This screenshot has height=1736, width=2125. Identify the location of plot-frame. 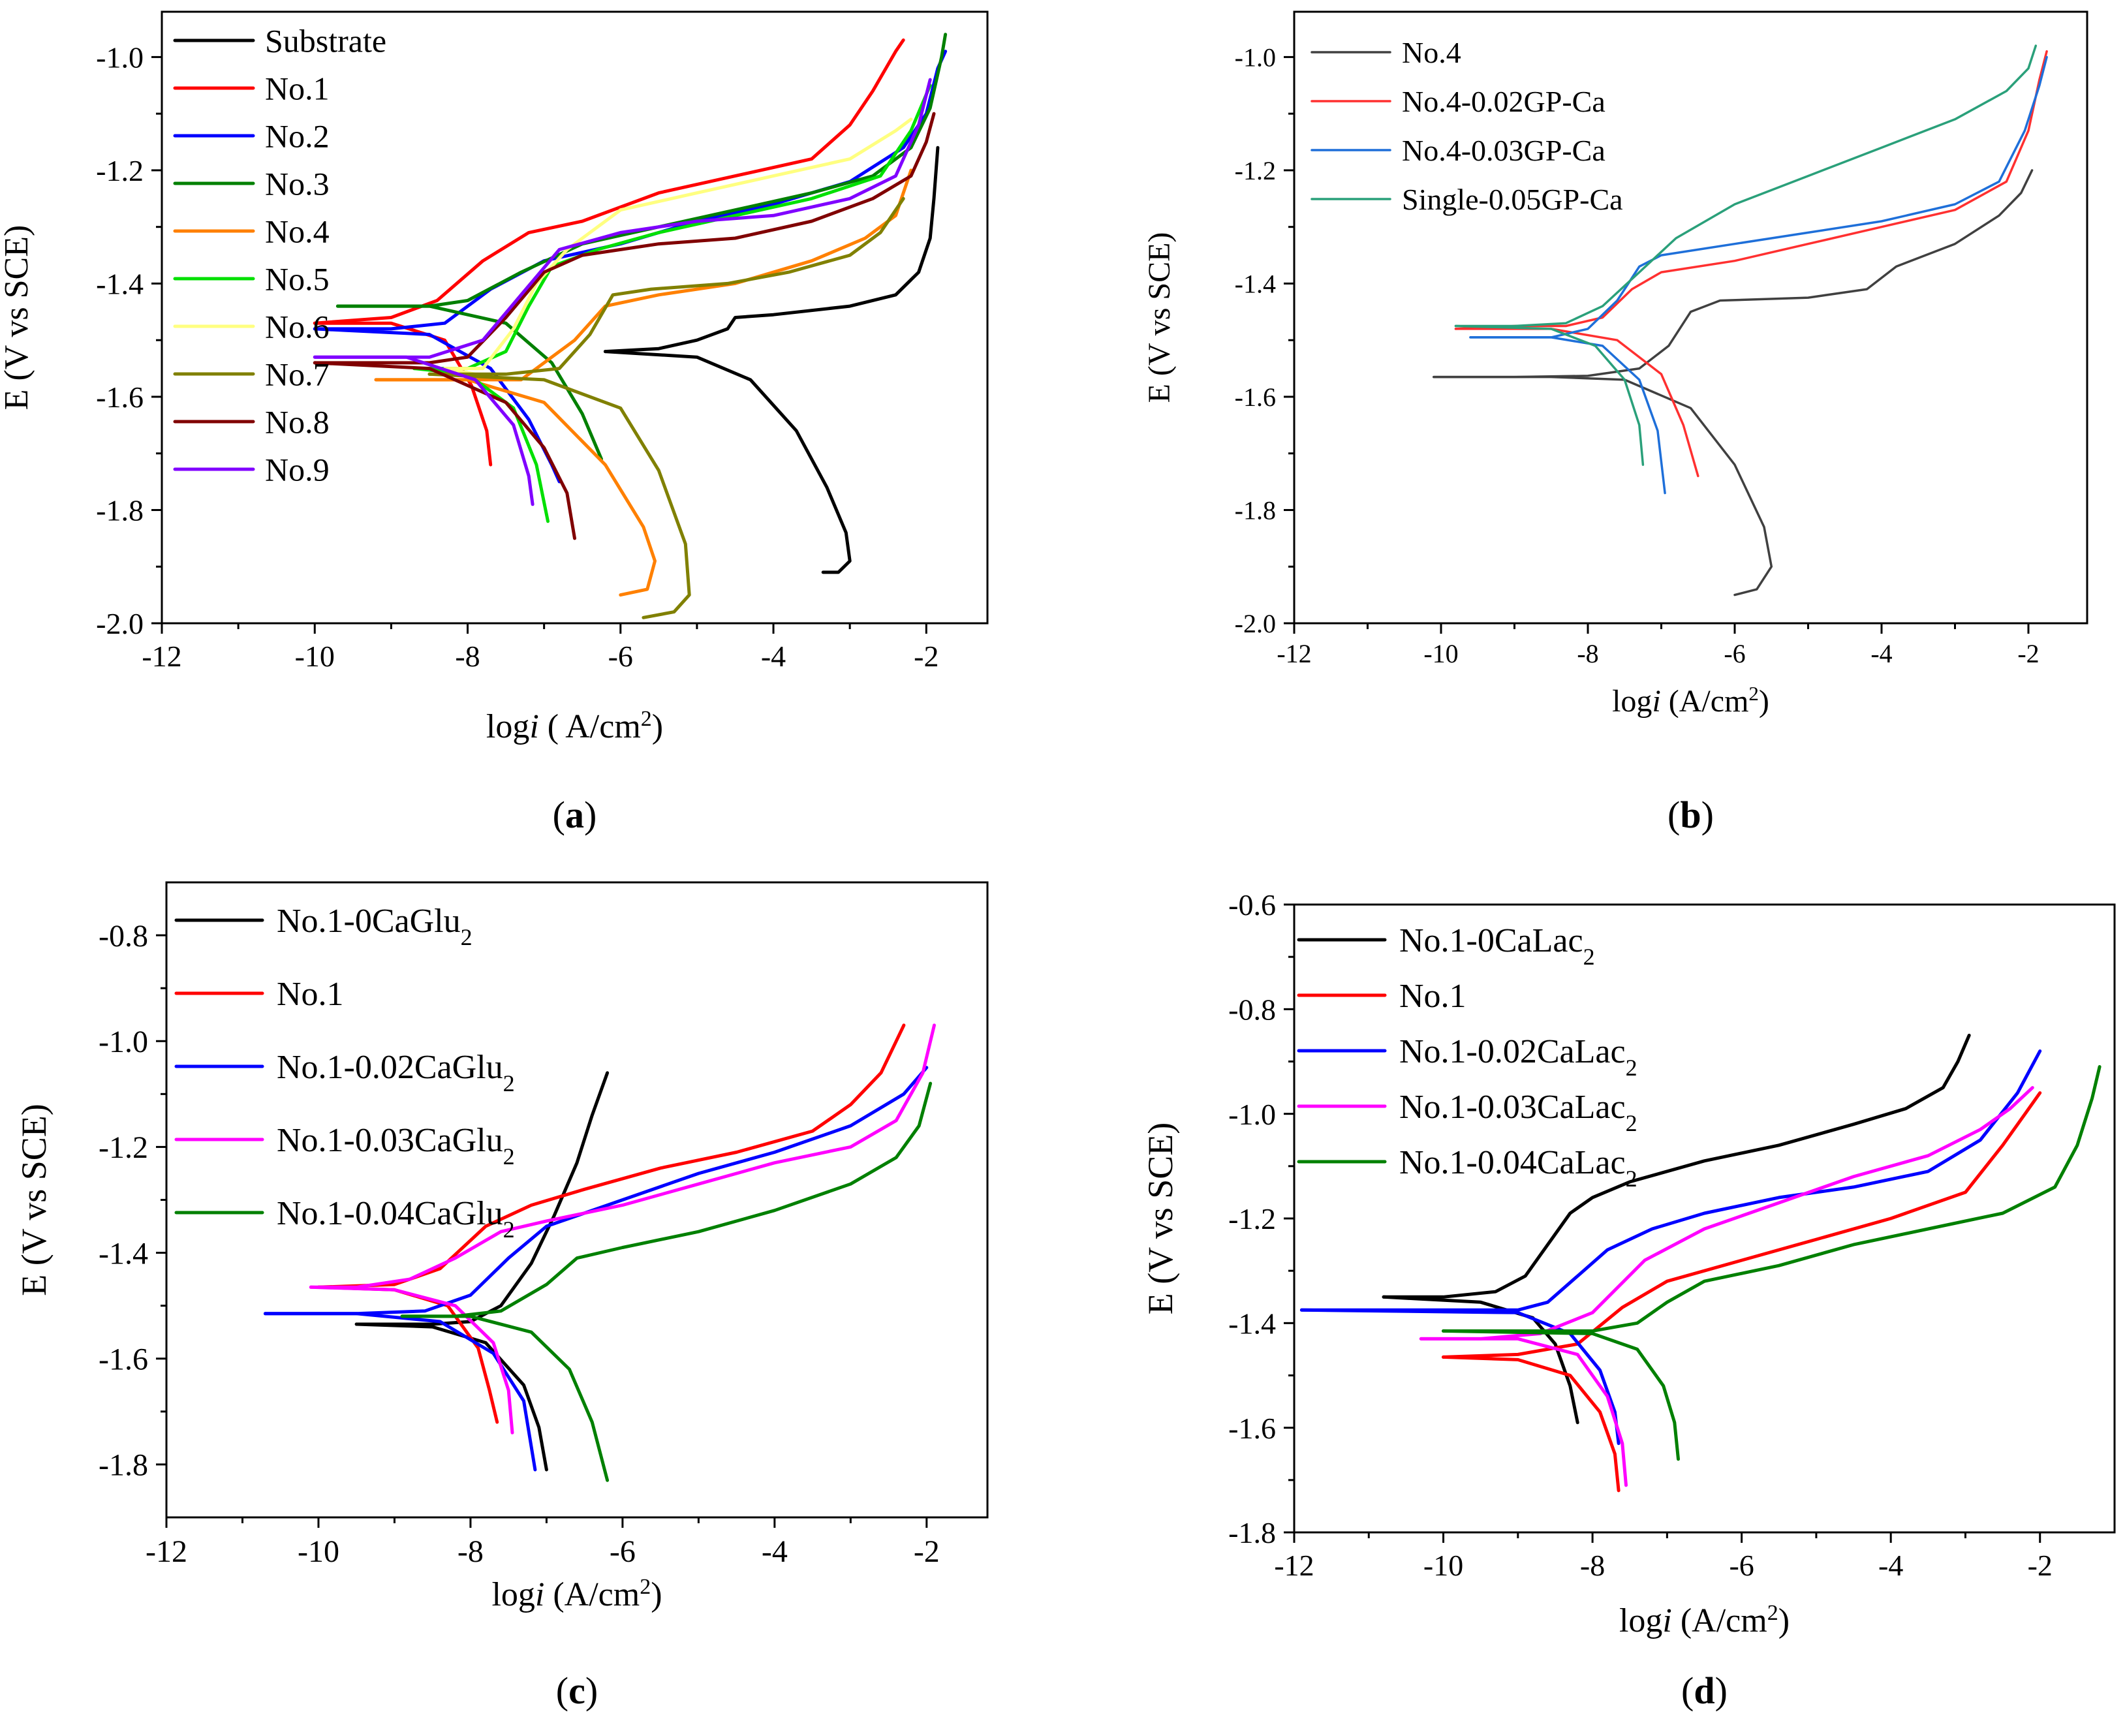
(1690, 317).